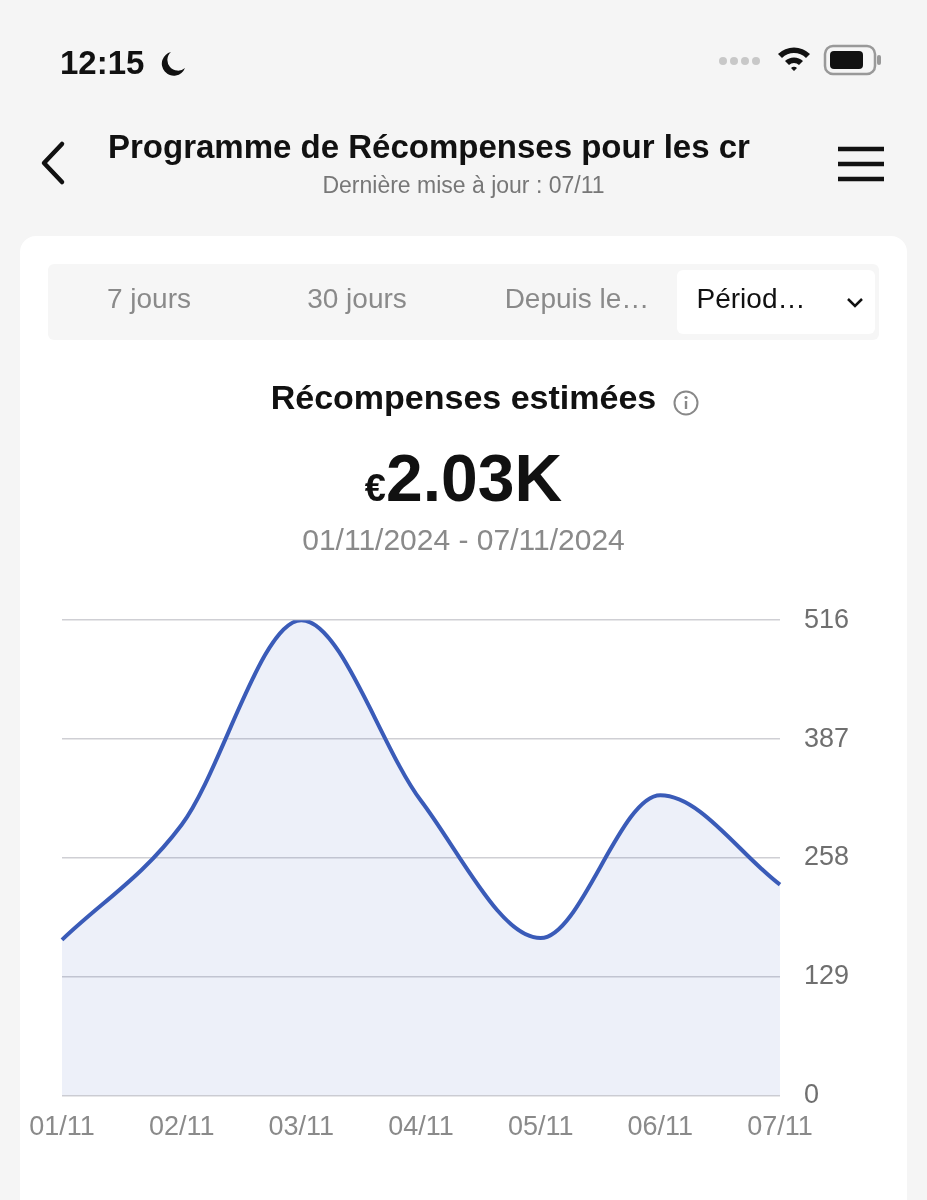  I want to click on y-tick-label: 0, so click(812, 1094).